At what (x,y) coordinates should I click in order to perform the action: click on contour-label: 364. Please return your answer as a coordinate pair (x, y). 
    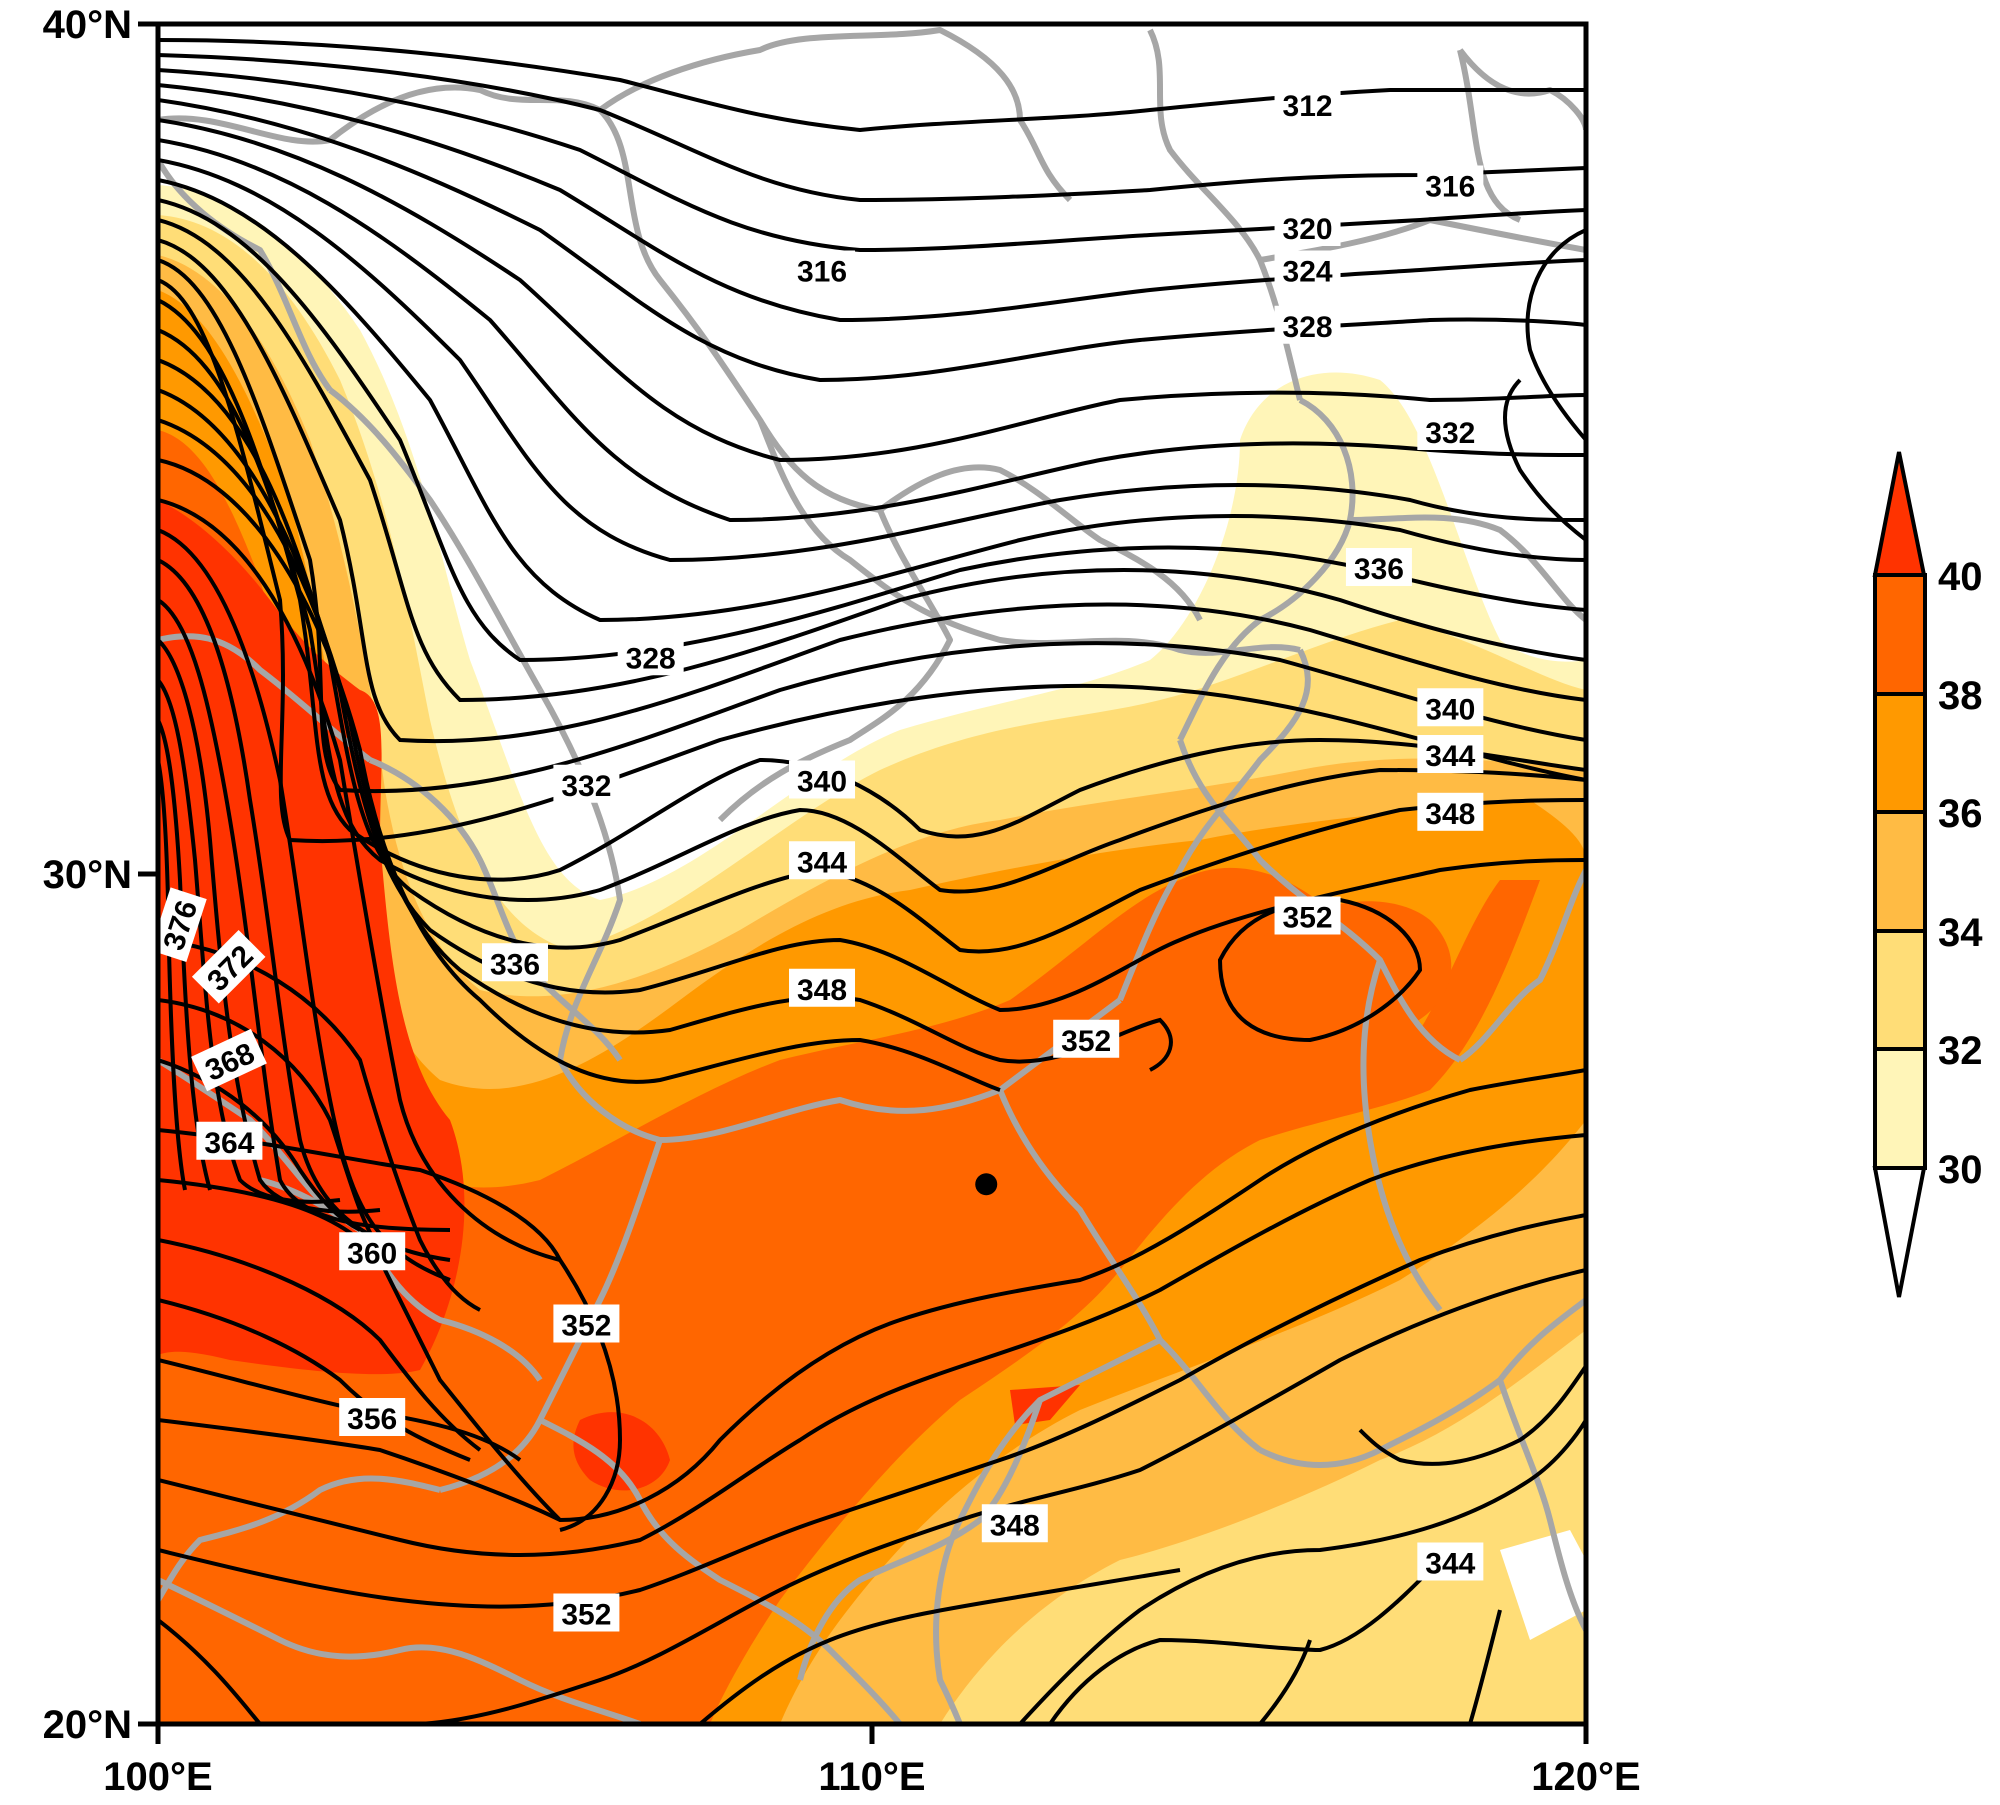
    Looking at the image, I should click on (229, 1140).